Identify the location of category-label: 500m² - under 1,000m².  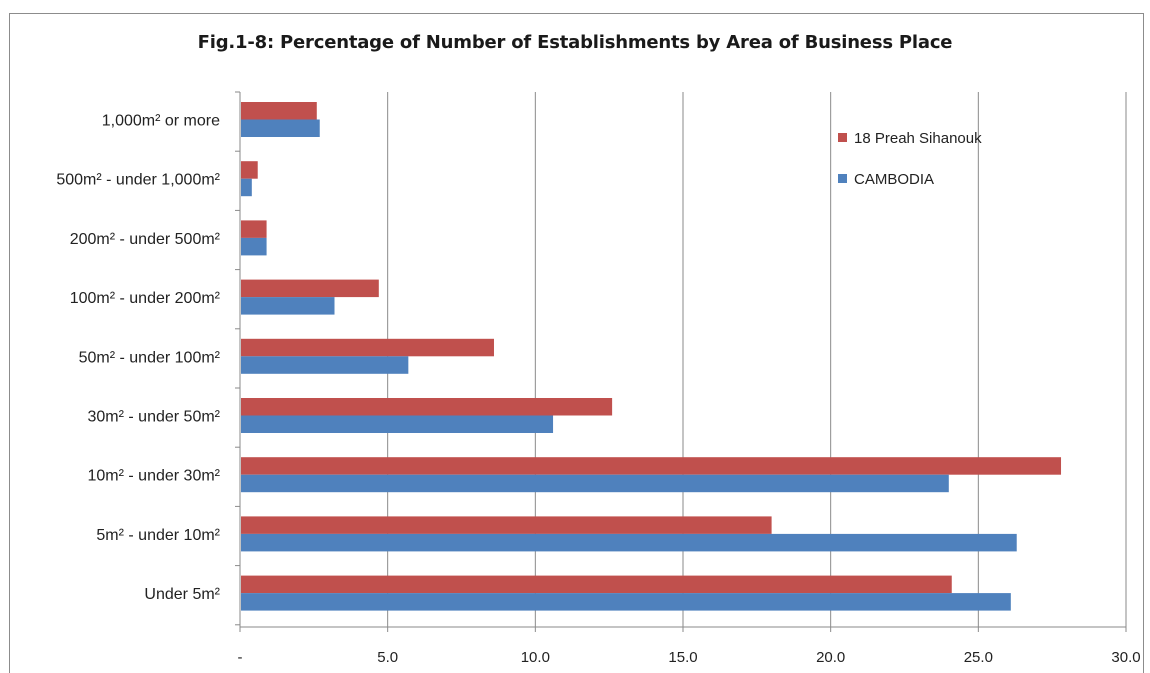
(138, 180).